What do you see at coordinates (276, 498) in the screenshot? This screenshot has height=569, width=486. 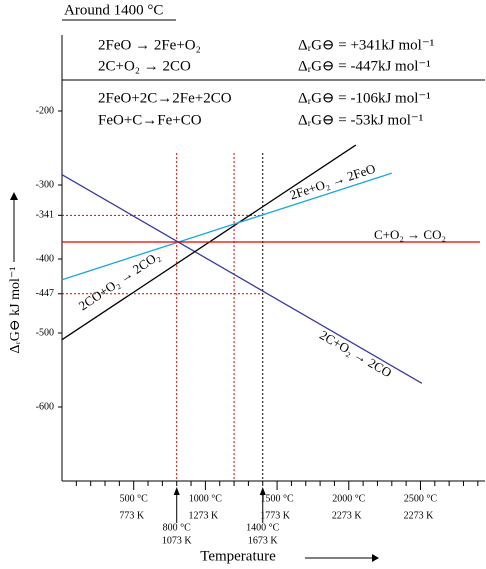 I see `x-tick-label: 1500 °C` at bounding box center [276, 498].